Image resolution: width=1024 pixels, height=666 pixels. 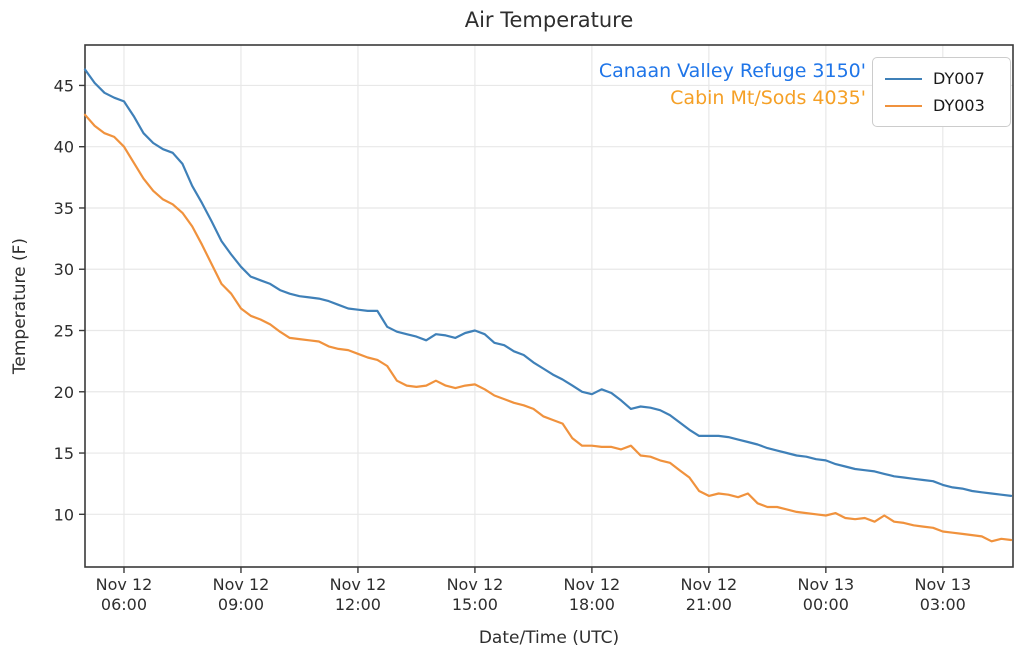 What do you see at coordinates (709, 594) in the screenshot?
I see `x-tick-label: Nov 12 21:00` at bounding box center [709, 594].